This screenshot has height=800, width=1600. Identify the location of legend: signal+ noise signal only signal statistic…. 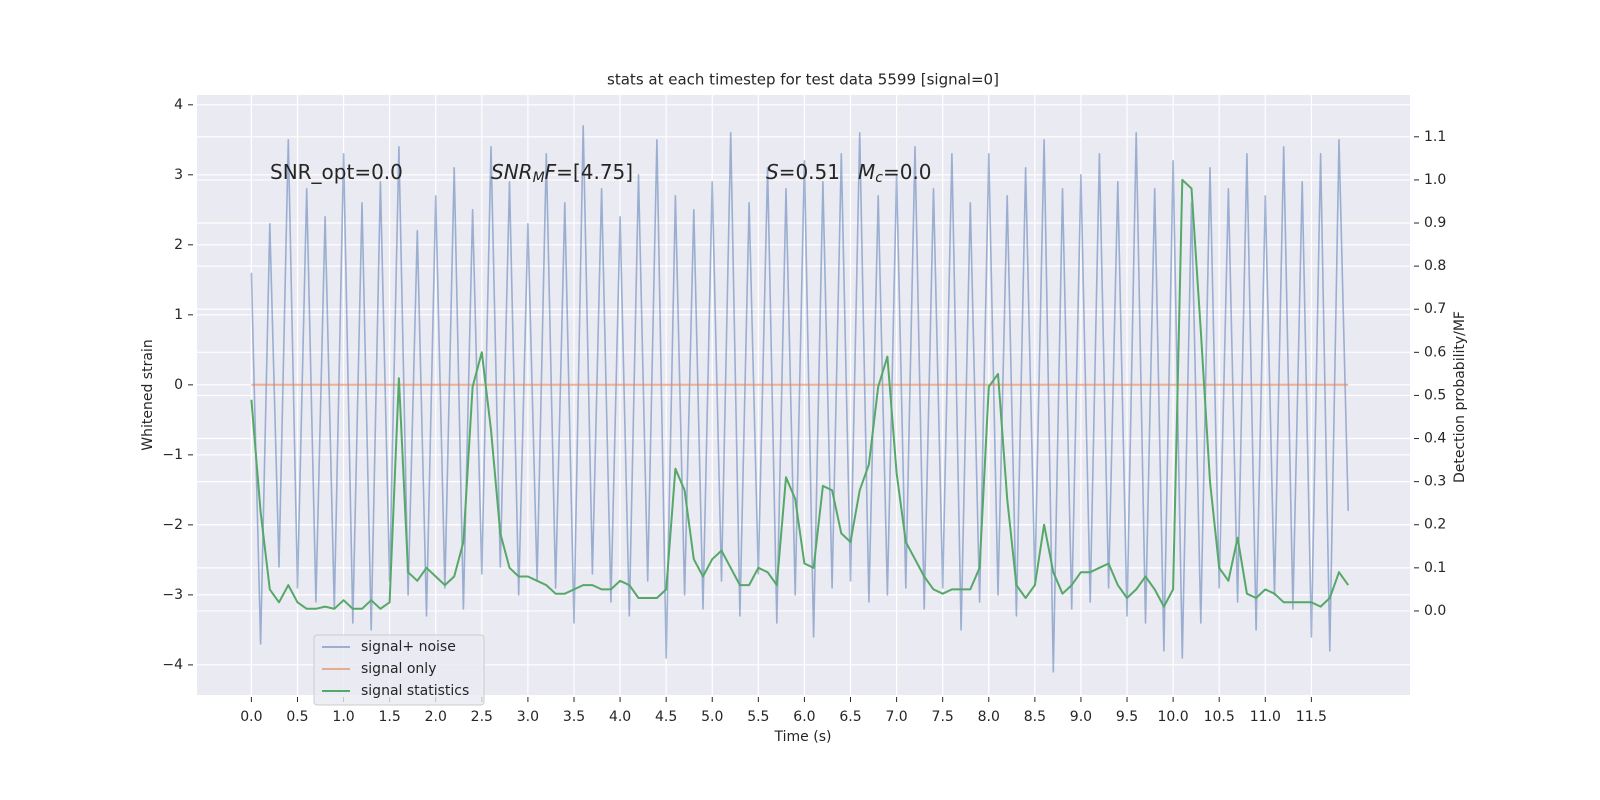
(399, 670).